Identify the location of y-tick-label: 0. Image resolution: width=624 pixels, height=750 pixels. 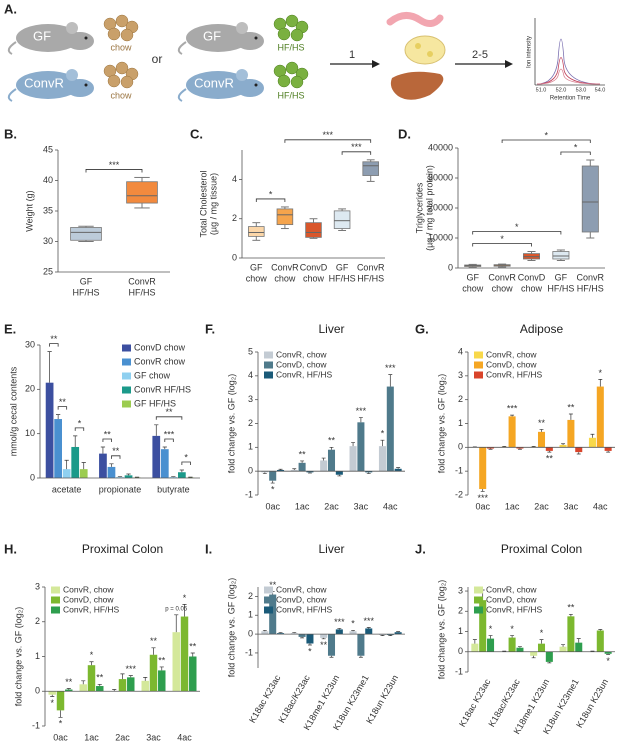
(450, 267).